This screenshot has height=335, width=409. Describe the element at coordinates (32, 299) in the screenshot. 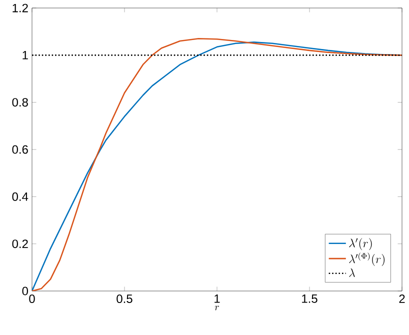

I see `x-tick-label: 0` at that location.